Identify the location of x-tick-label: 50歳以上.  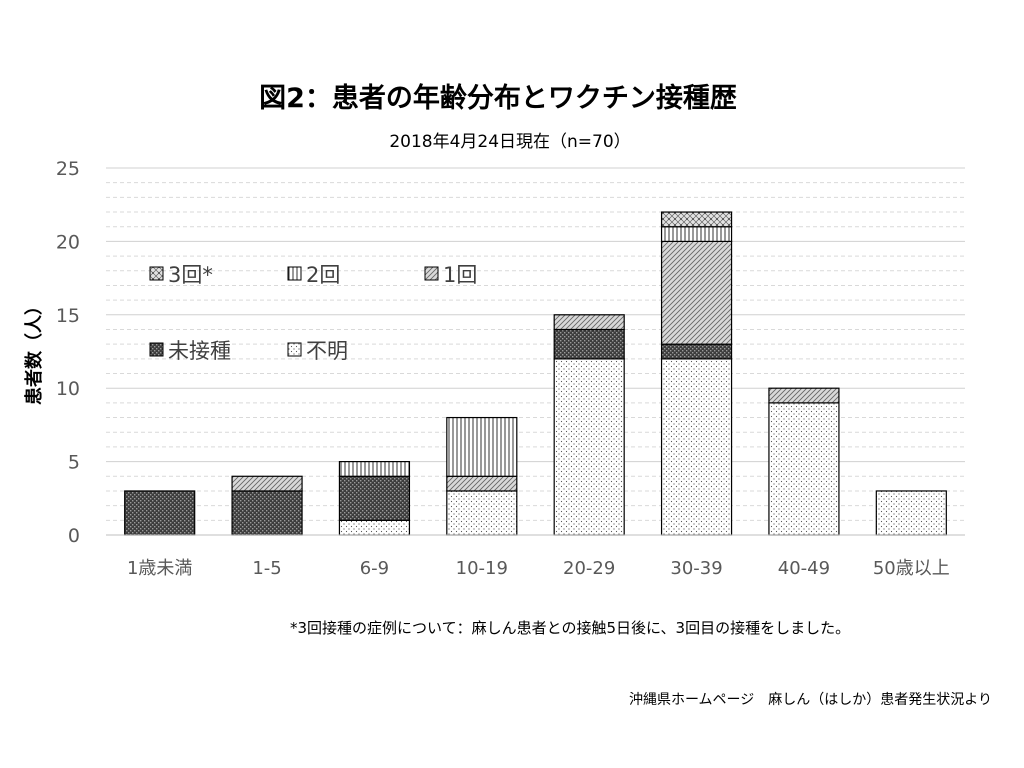
(911, 568).